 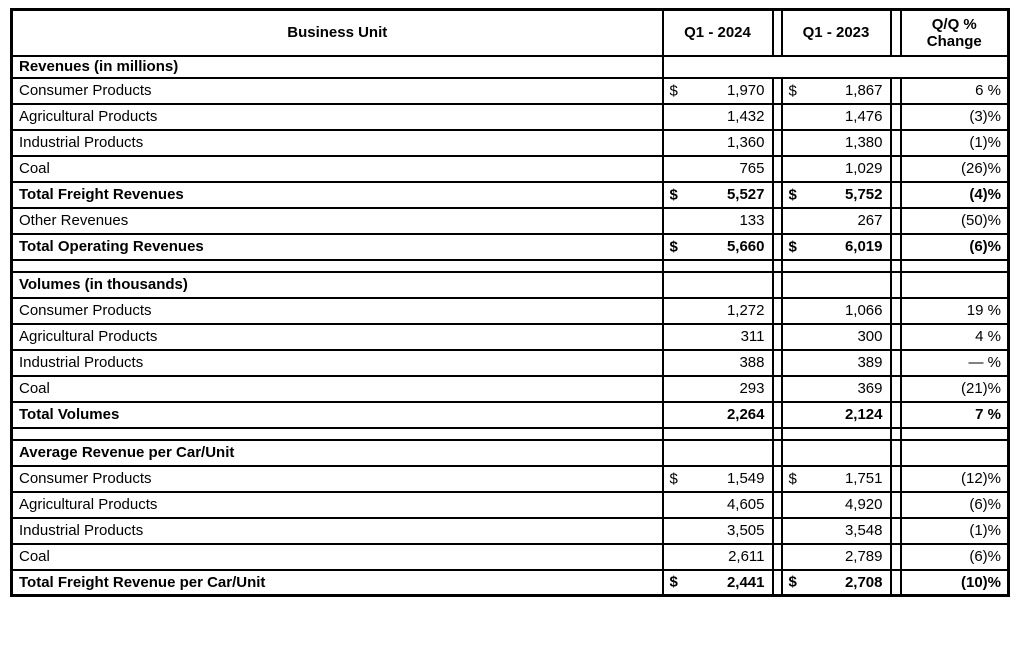 I want to click on value-q1-2024-cell: 765, so click(x=717, y=168).